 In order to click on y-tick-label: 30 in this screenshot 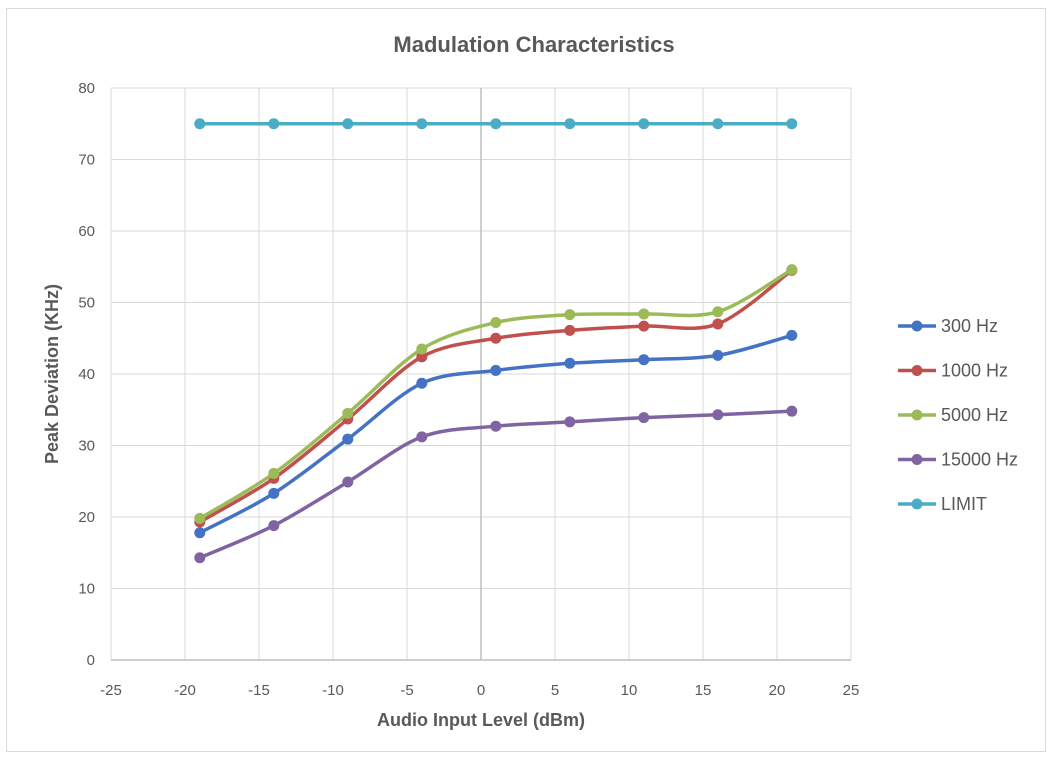, I will do `click(86, 446)`.